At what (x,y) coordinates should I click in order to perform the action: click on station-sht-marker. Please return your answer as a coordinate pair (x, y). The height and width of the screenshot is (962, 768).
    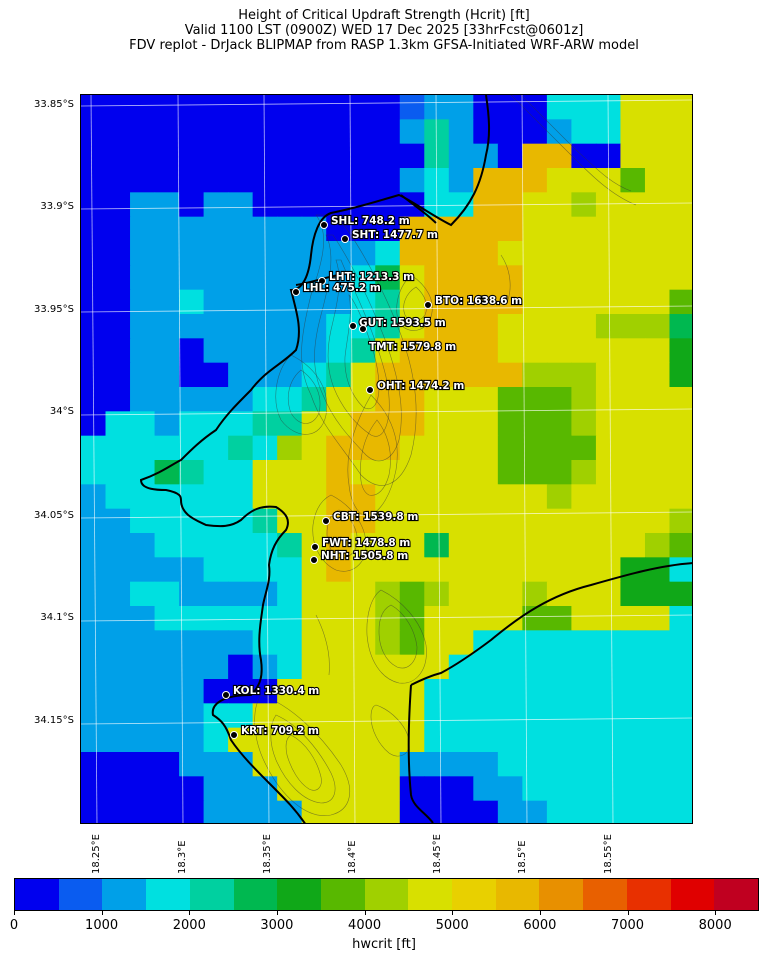
    Looking at the image, I should click on (345, 239).